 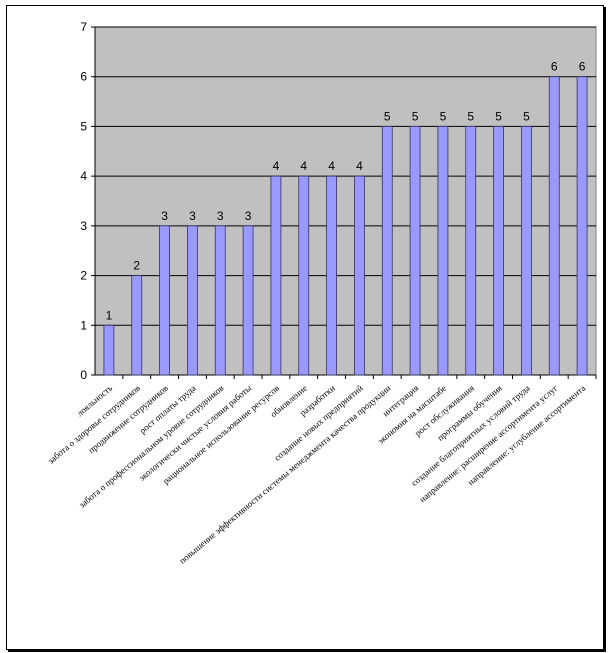 What do you see at coordinates (83, 226) in the screenshot?
I see `y-tick-label: 3` at bounding box center [83, 226].